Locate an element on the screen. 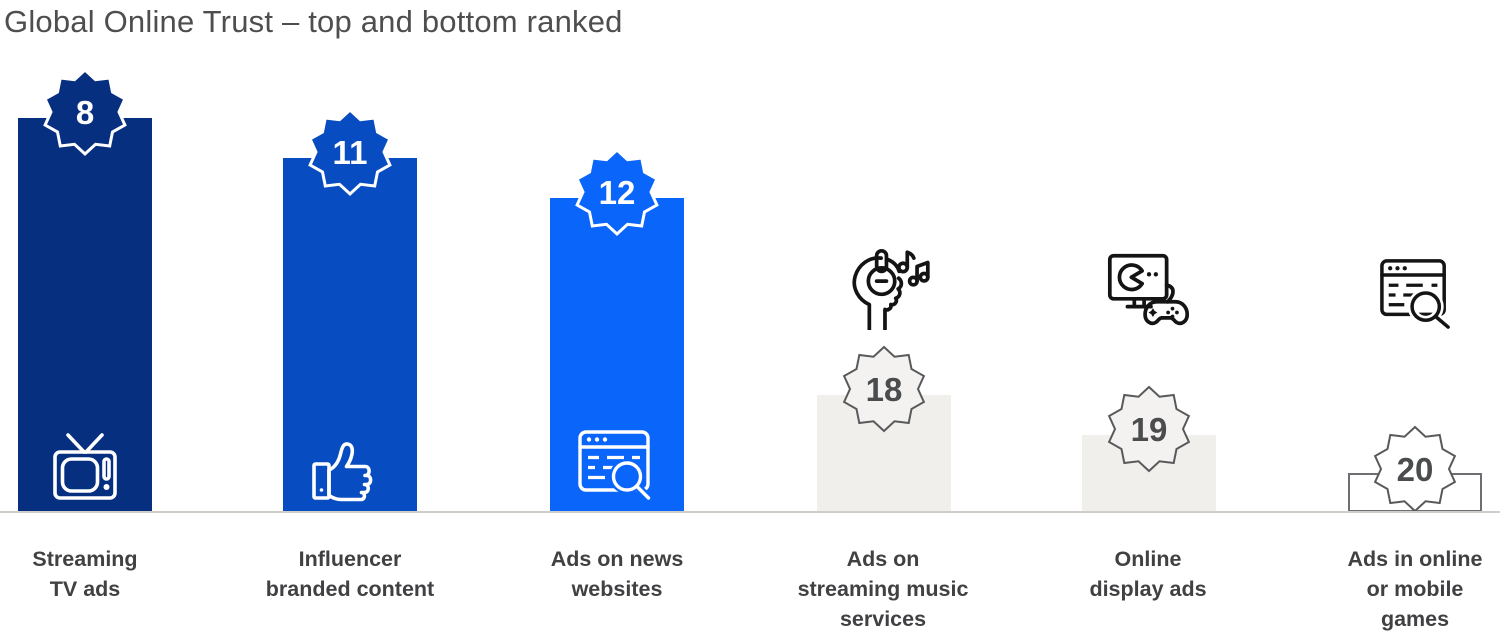 This screenshot has width=1500, height=640. cuff-dot is located at coordinates (321, 490).